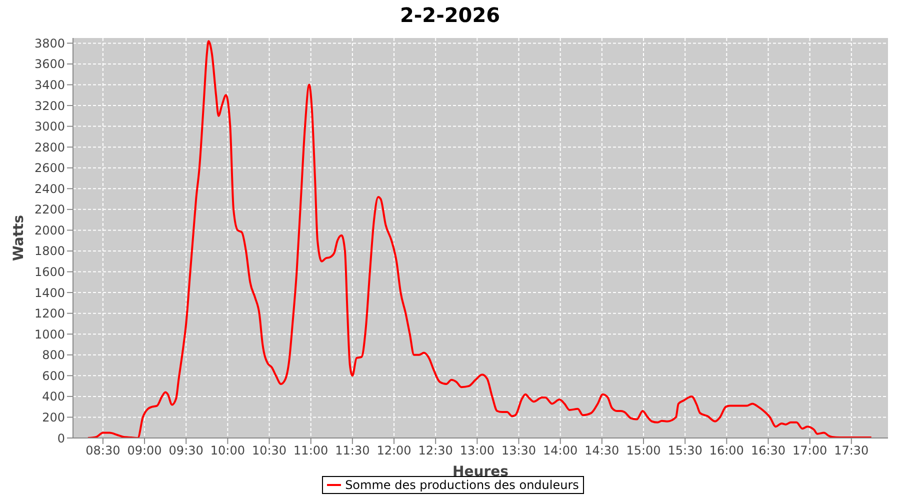 The height and width of the screenshot is (500, 900). What do you see at coordinates (49, 313) in the screenshot?
I see `y-tick-label: 1200` at bounding box center [49, 313].